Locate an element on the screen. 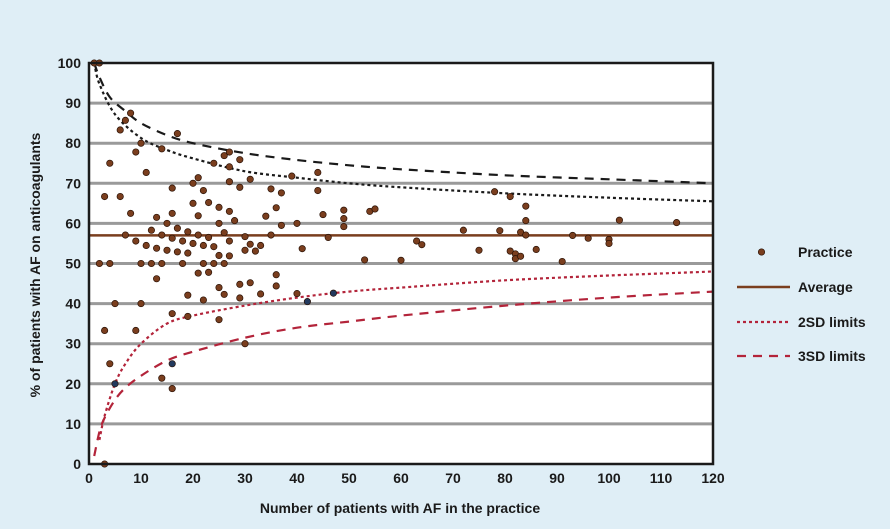  y-tick-label: 50 is located at coordinates (73, 264).